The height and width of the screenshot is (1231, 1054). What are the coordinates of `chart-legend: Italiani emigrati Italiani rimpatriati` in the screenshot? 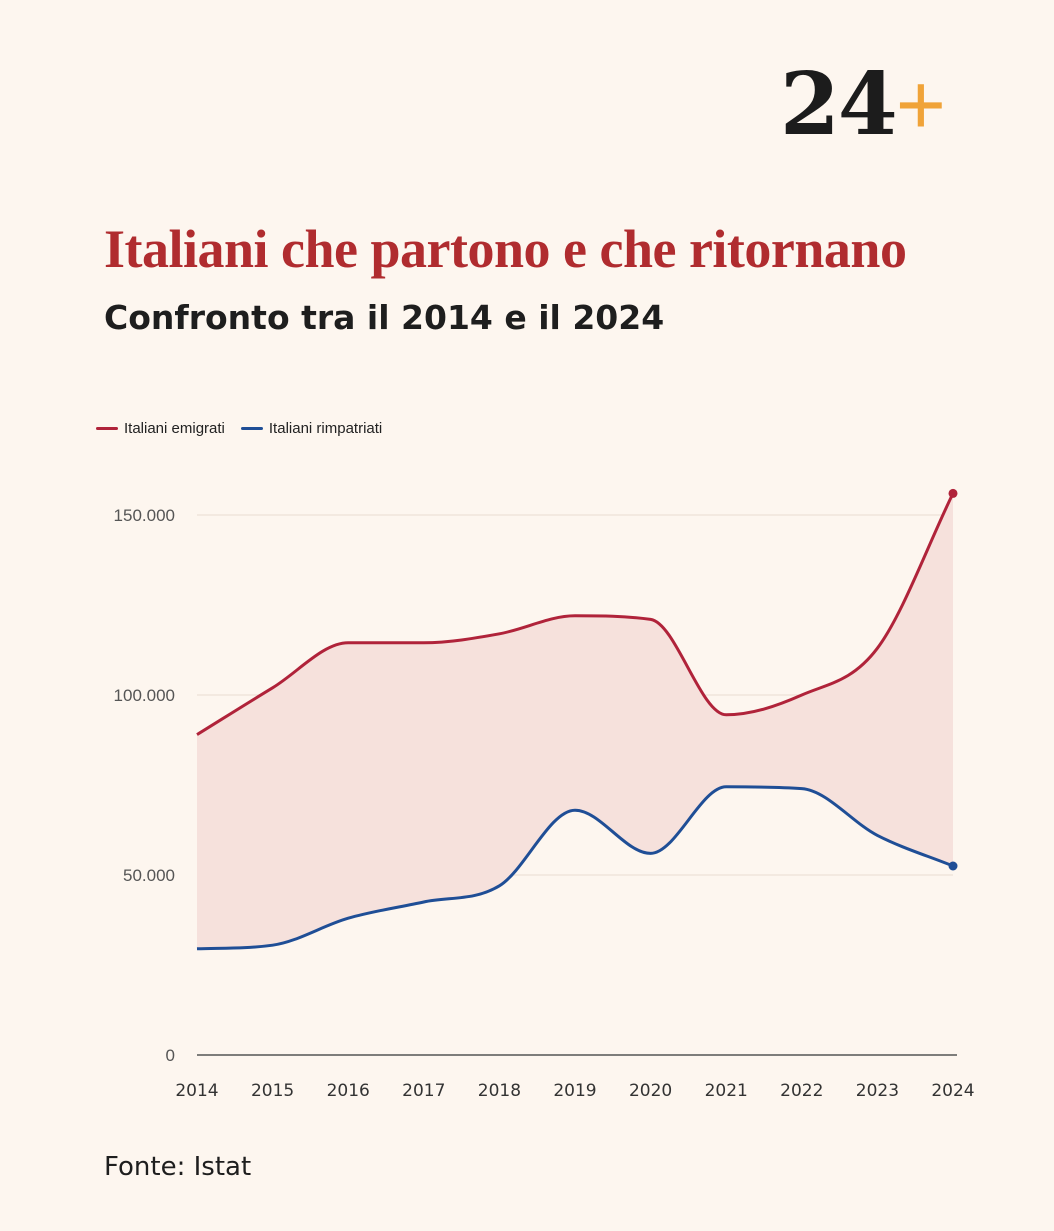 It's located at (239, 428).